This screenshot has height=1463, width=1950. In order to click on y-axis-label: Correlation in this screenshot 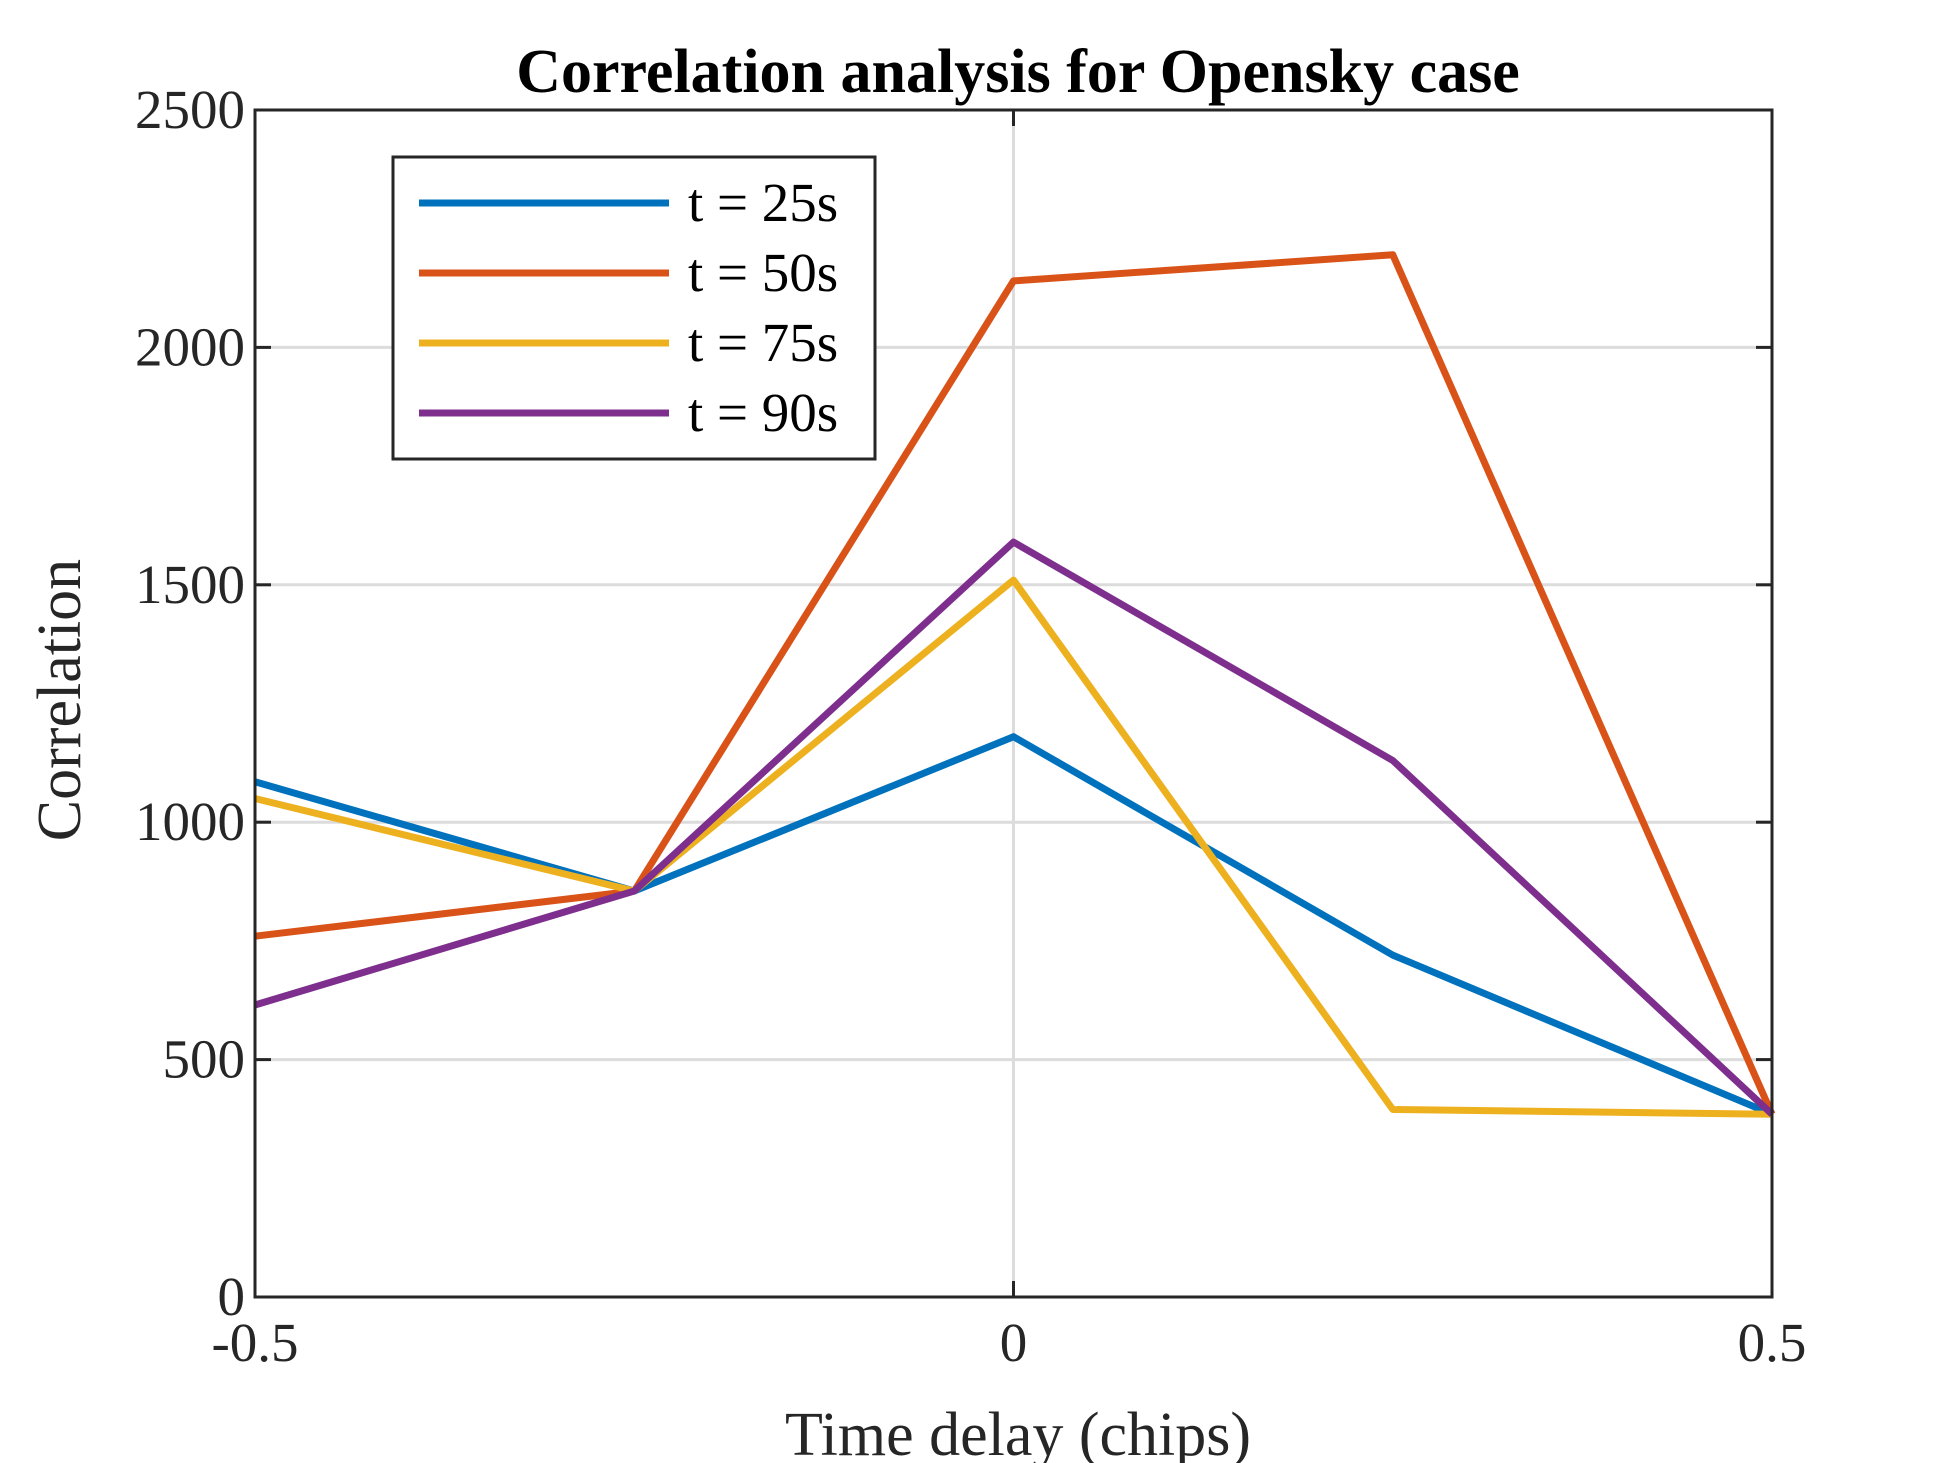, I will do `click(60, 700)`.